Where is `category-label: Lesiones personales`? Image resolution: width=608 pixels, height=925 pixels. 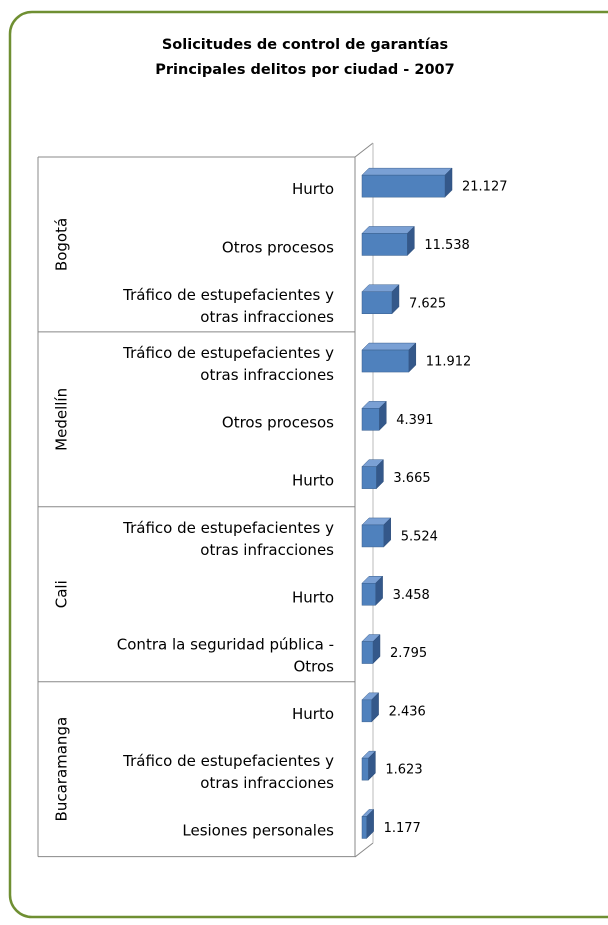
category-label: Lesiones personales is located at coordinates (258, 830).